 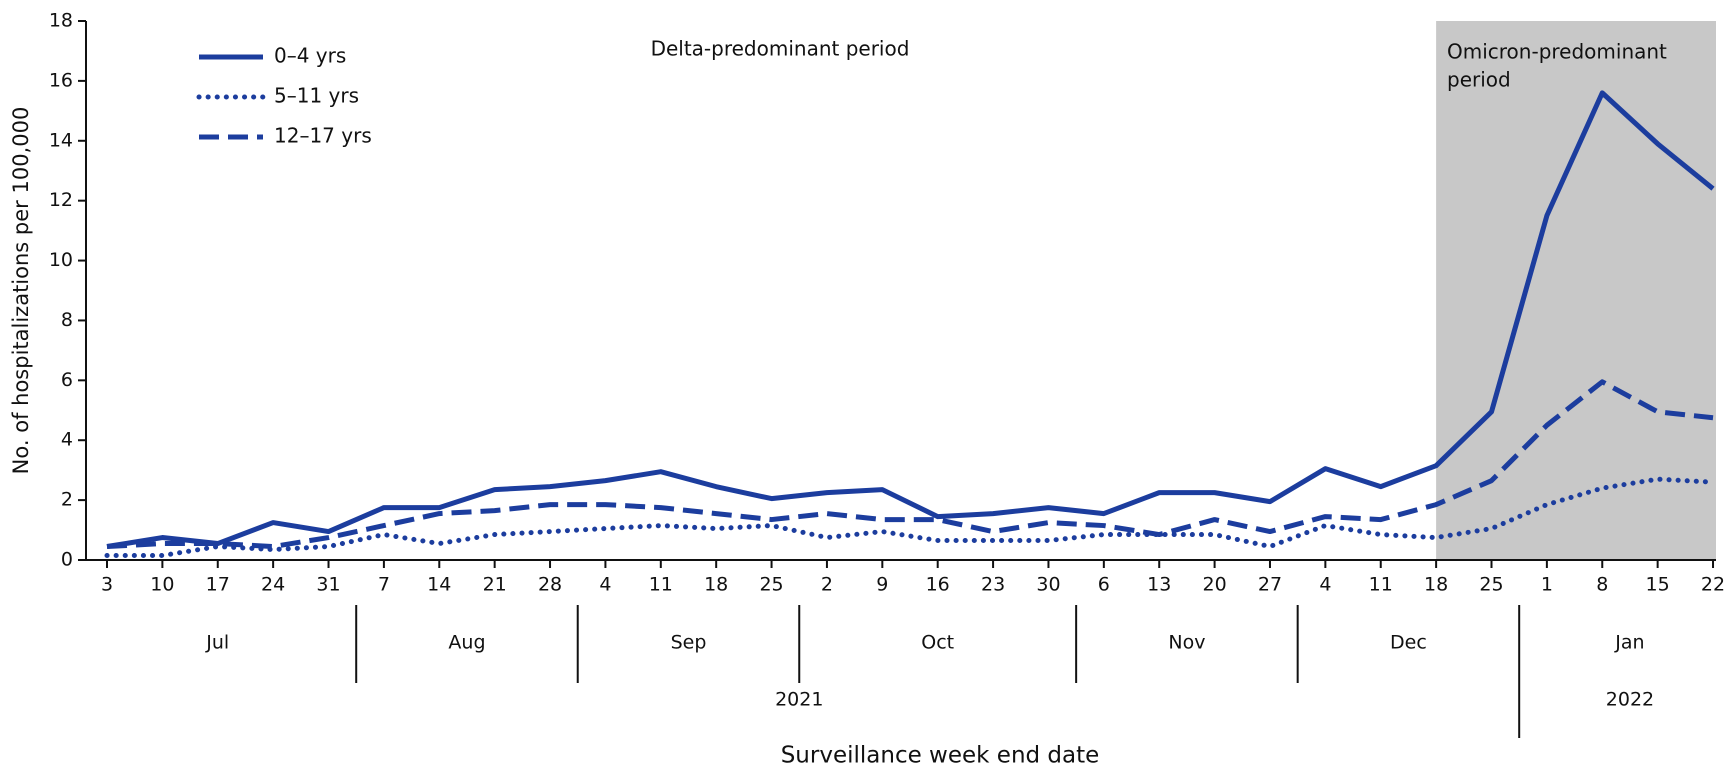 I want to click on omicron-period-shade, so click(x=1576, y=290).